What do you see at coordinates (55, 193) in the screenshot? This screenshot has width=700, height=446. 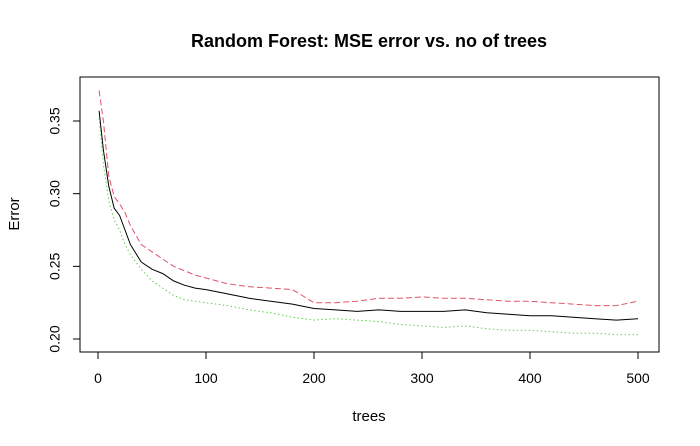 I see `y-tick-label: 0.30` at bounding box center [55, 193].